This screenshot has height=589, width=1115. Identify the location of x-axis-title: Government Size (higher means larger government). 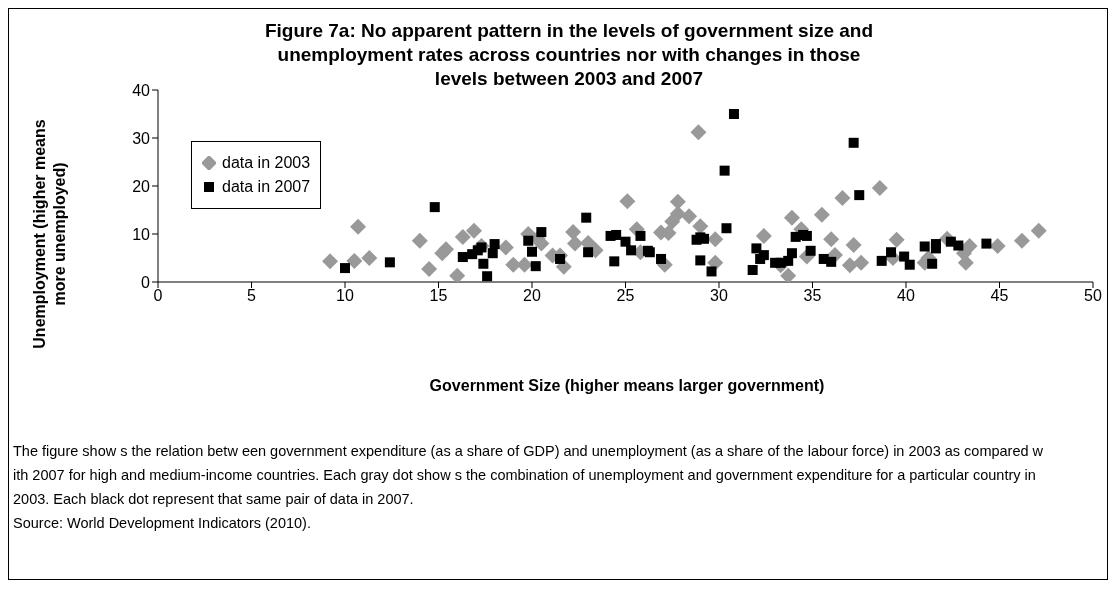
(627, 386).